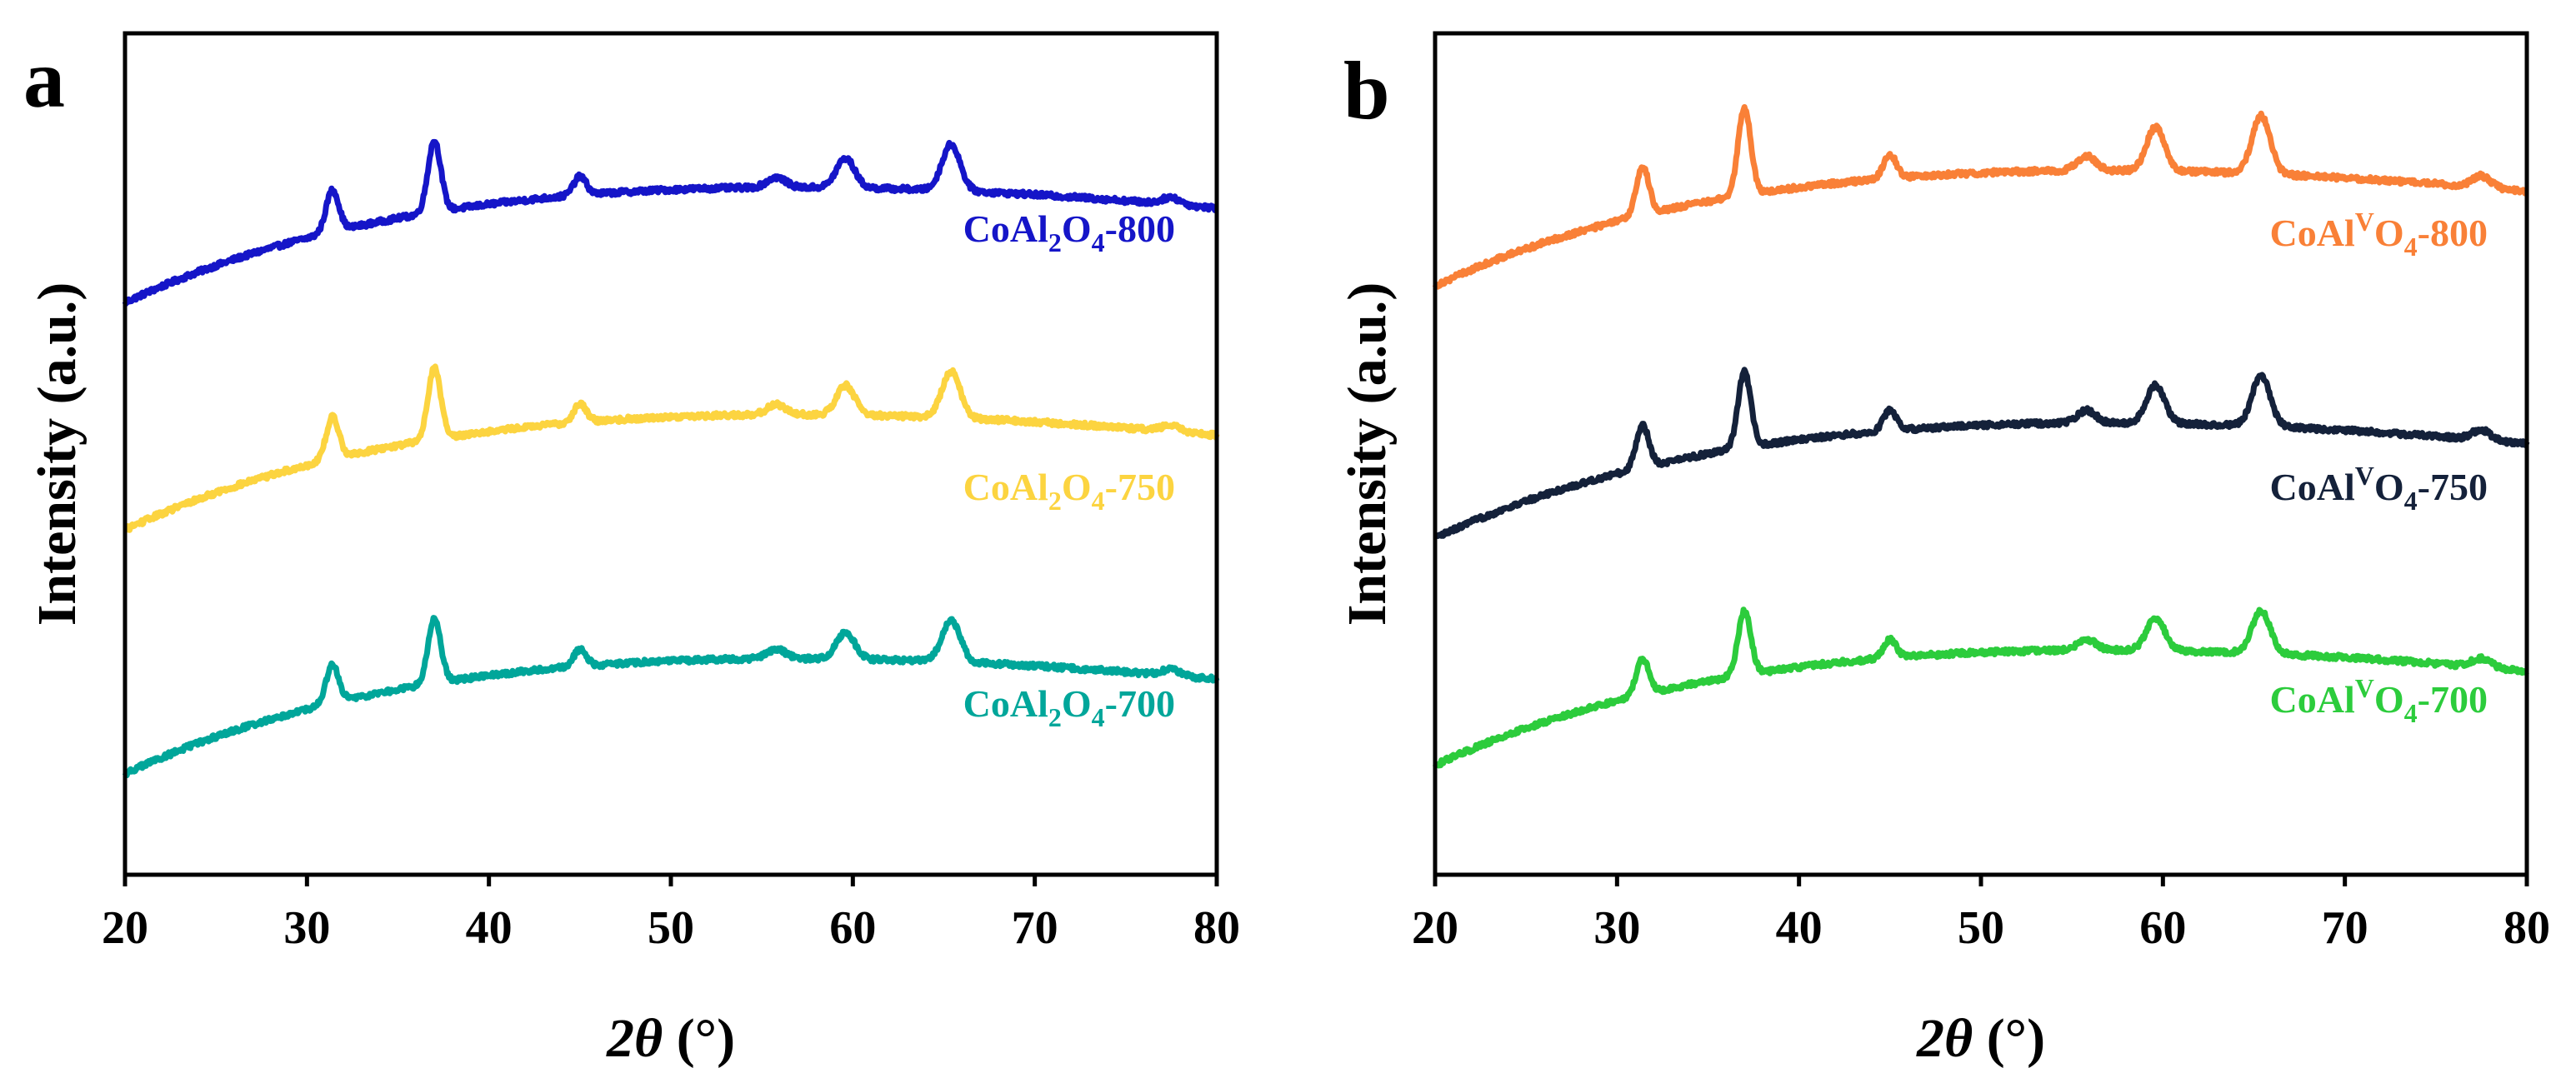 The image size is (2576, 1088). I want to click on panel-b-y-axis-title: Intensity (a.u.), so click(1368, 454).